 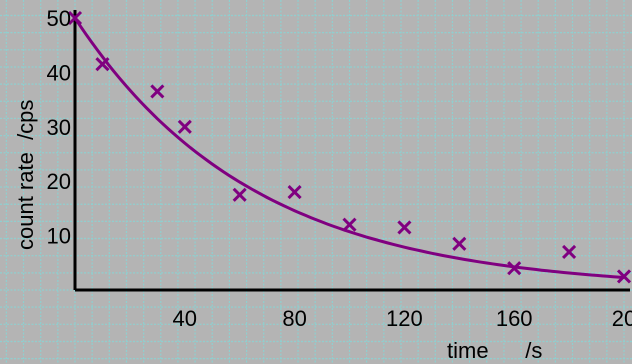 I want to click on y-tick-label: 30, so click(x=59, y=127).